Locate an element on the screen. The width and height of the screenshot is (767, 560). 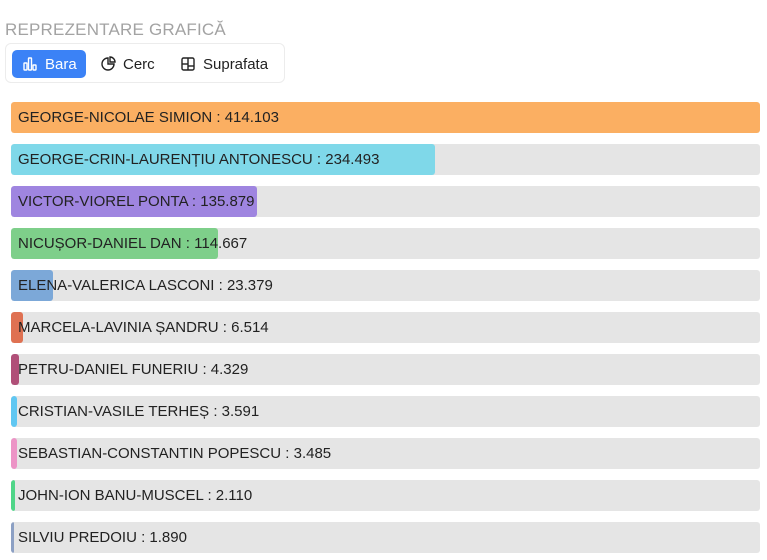
bar-label: SEBASTIAN-CONSTANTIN POPESCU : 3.485 is located at coordinates (175, 453).